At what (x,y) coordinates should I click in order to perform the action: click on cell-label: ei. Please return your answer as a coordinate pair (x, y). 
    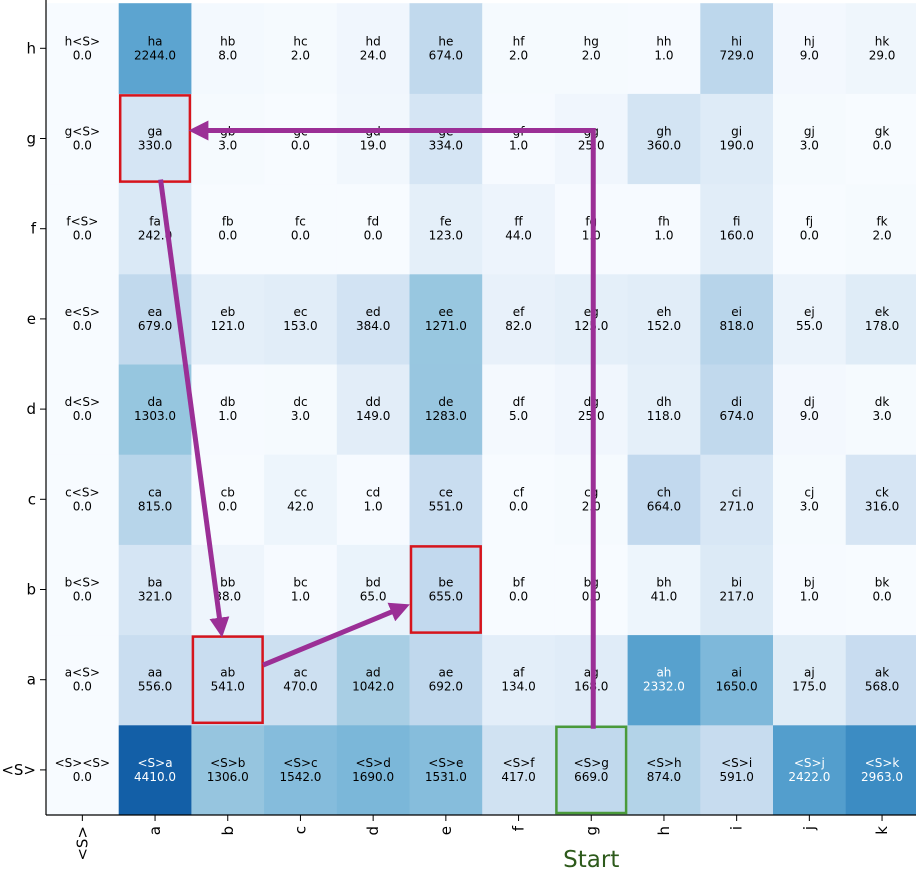
    Looking at the image, I should click on (736, 312).